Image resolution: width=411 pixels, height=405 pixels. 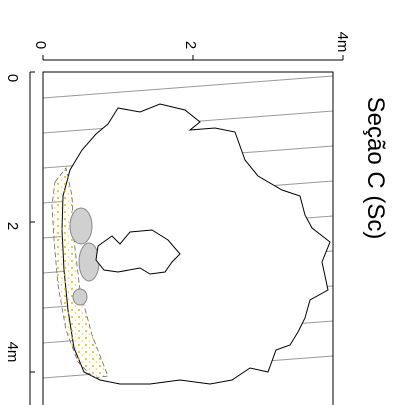 I want to click on left-scale, so click(x=32, y=238).